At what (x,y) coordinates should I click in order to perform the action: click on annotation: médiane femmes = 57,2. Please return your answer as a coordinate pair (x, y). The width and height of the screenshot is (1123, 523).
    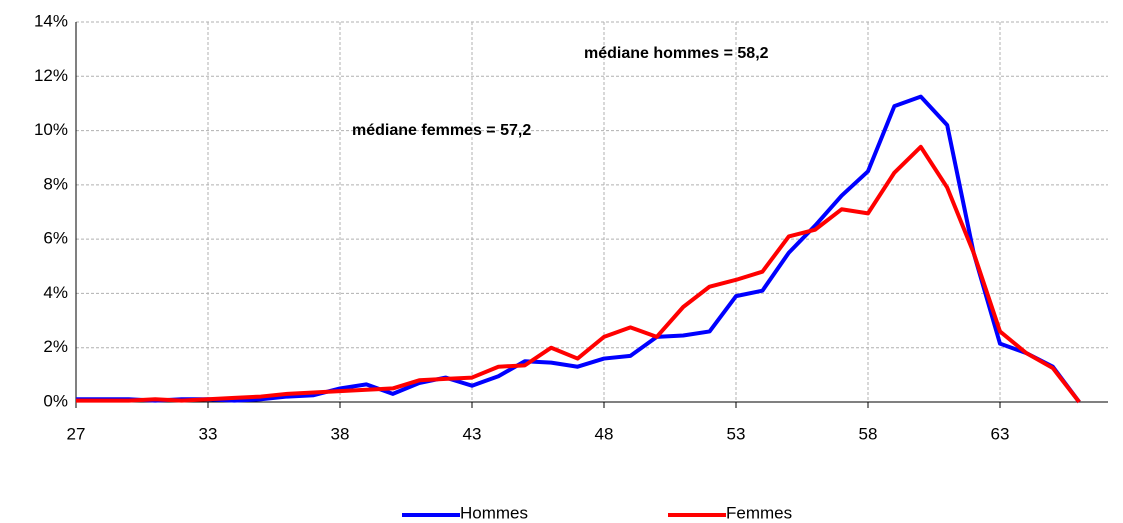
    Looking at the image, I should click on (441, 130).